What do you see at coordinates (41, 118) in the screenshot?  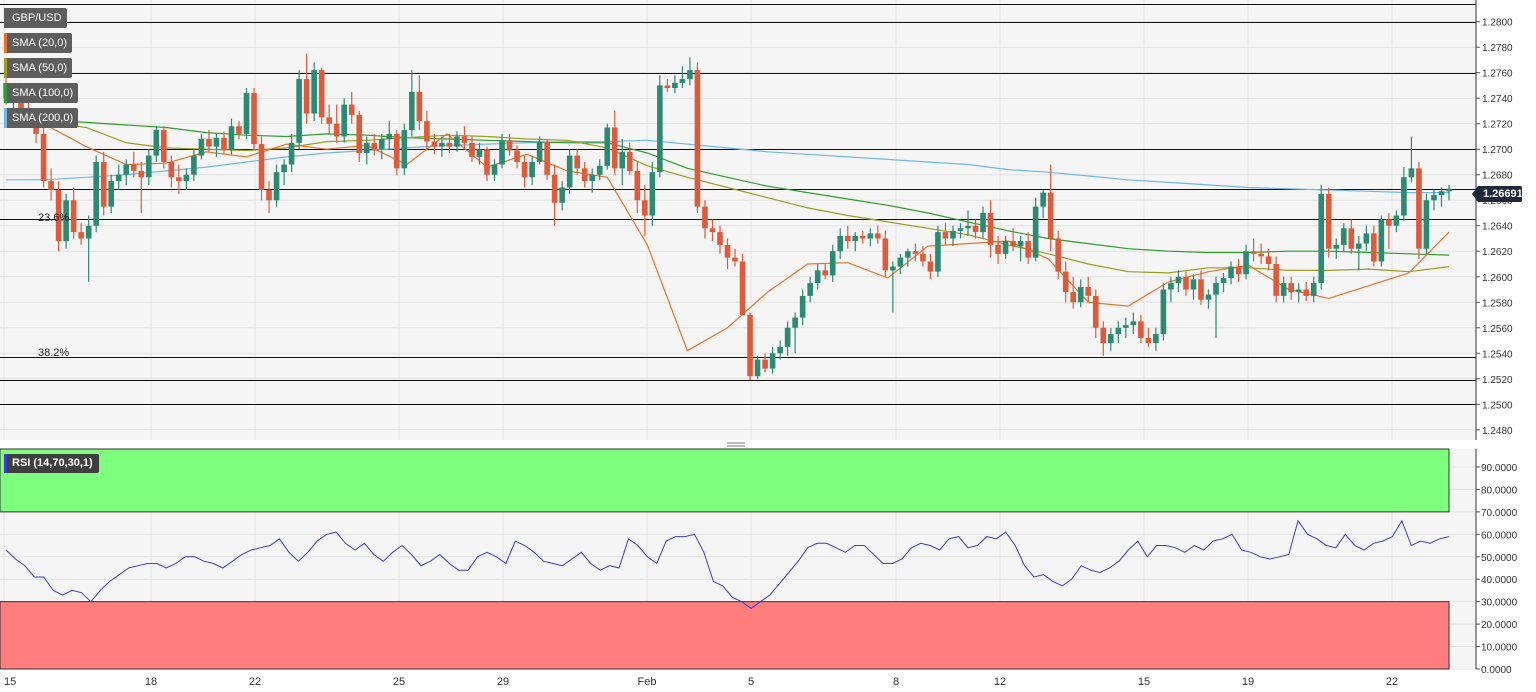 I see `sma-200-legend: SMA (200,0)` at bounding box center [41, 118].